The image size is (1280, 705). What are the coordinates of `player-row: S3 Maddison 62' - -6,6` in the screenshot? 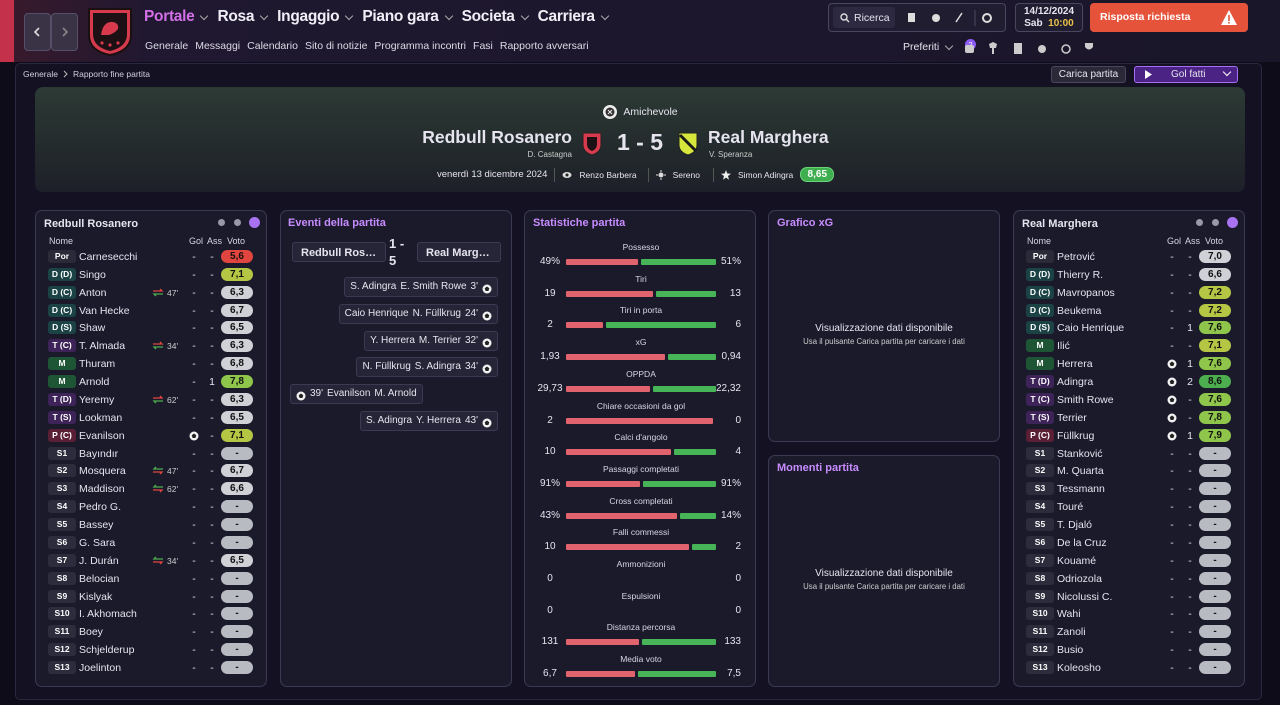 It's located at (151, 489).